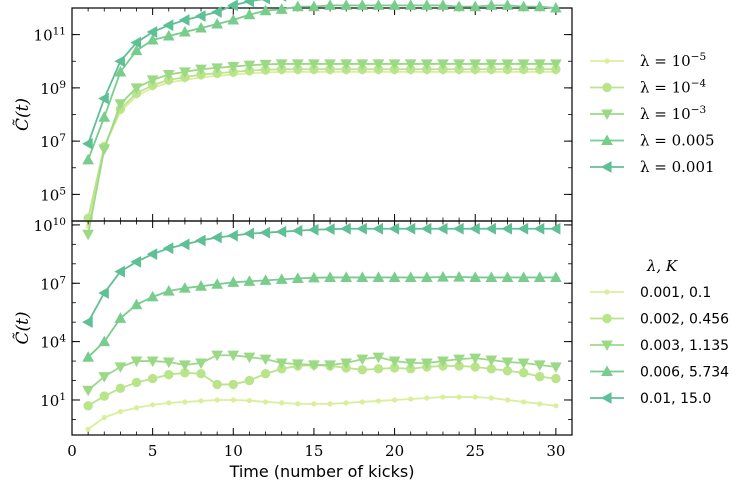 This screenshot has height=491, width=747. Describe the element at coordinates (677, 167) in the screenshot. I see `top-legend-label: λ = 0.001` at that location.